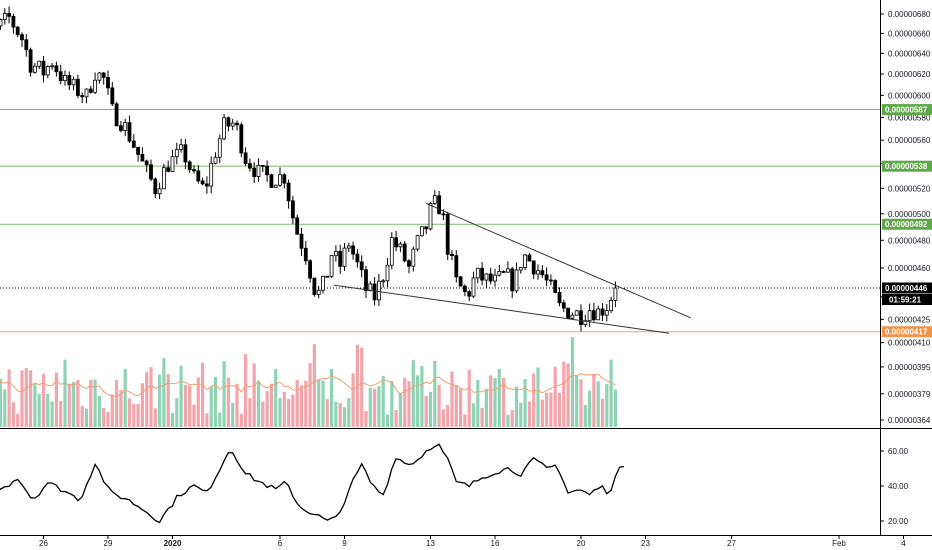  What do you see at coordinates (907, 224) in the screenshot?
I see `support-badge-3: 0.00000492` at bounding box center [907, 224].